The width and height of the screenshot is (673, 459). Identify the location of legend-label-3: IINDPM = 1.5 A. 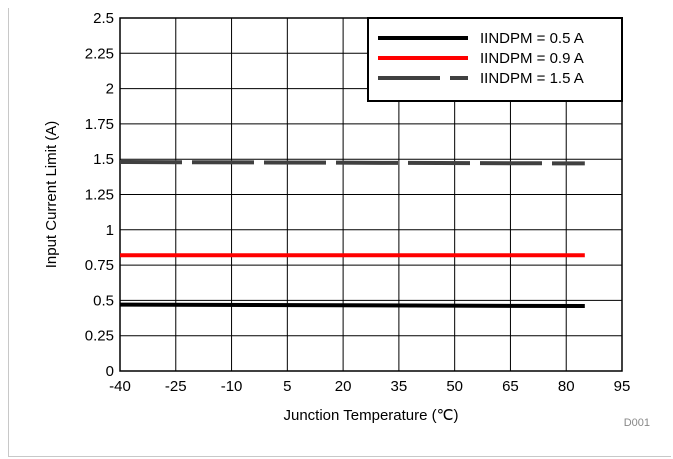
(532, 78).